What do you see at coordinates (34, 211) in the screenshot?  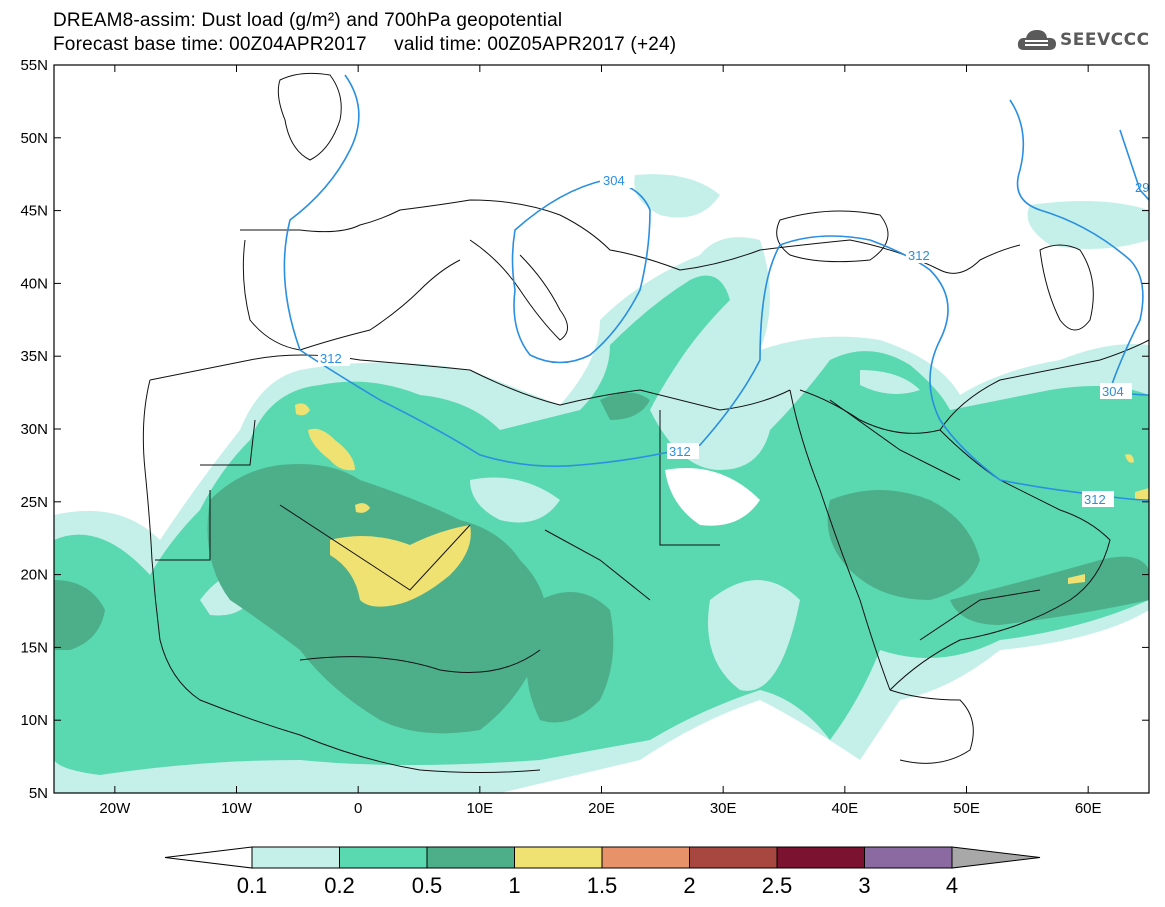 I see `lat-tick-label: 45N` at bounding box center [34, 211].